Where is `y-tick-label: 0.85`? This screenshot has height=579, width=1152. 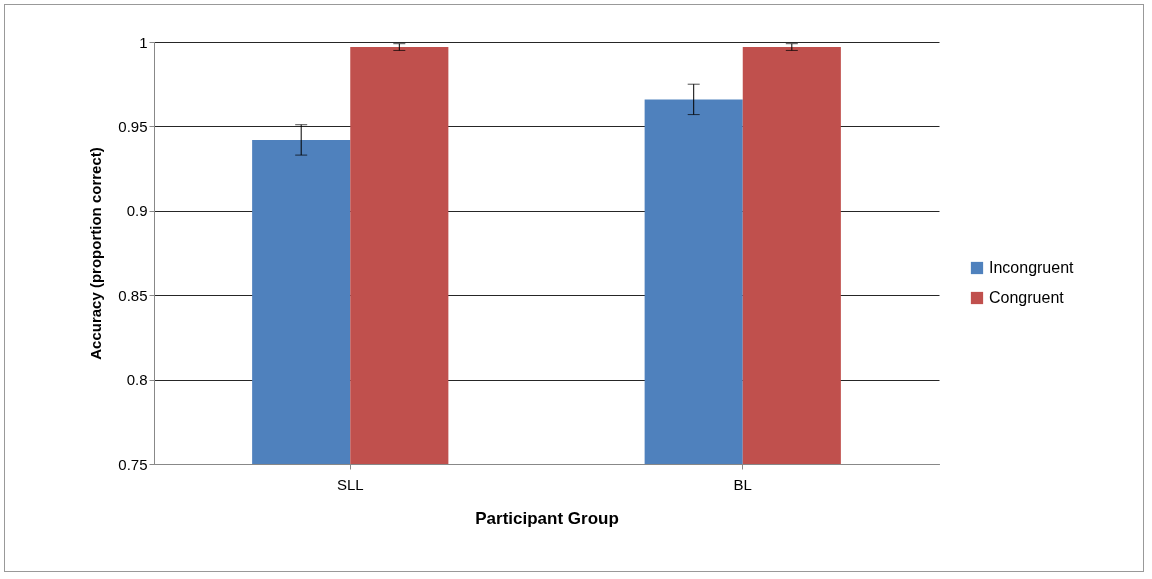
y-tick-label: 0.85 is located at coordinates (133, 295).